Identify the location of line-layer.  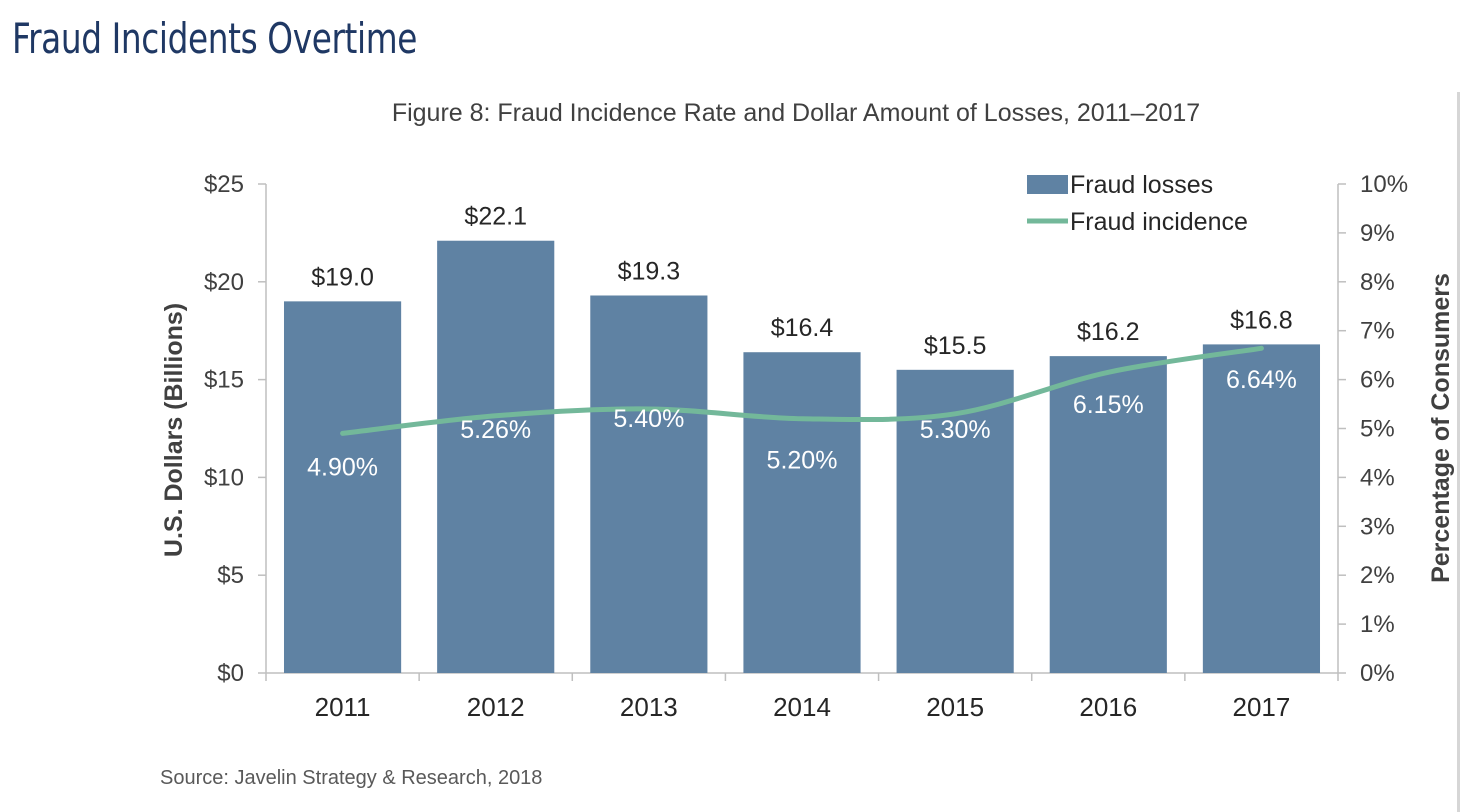
(802, 390).